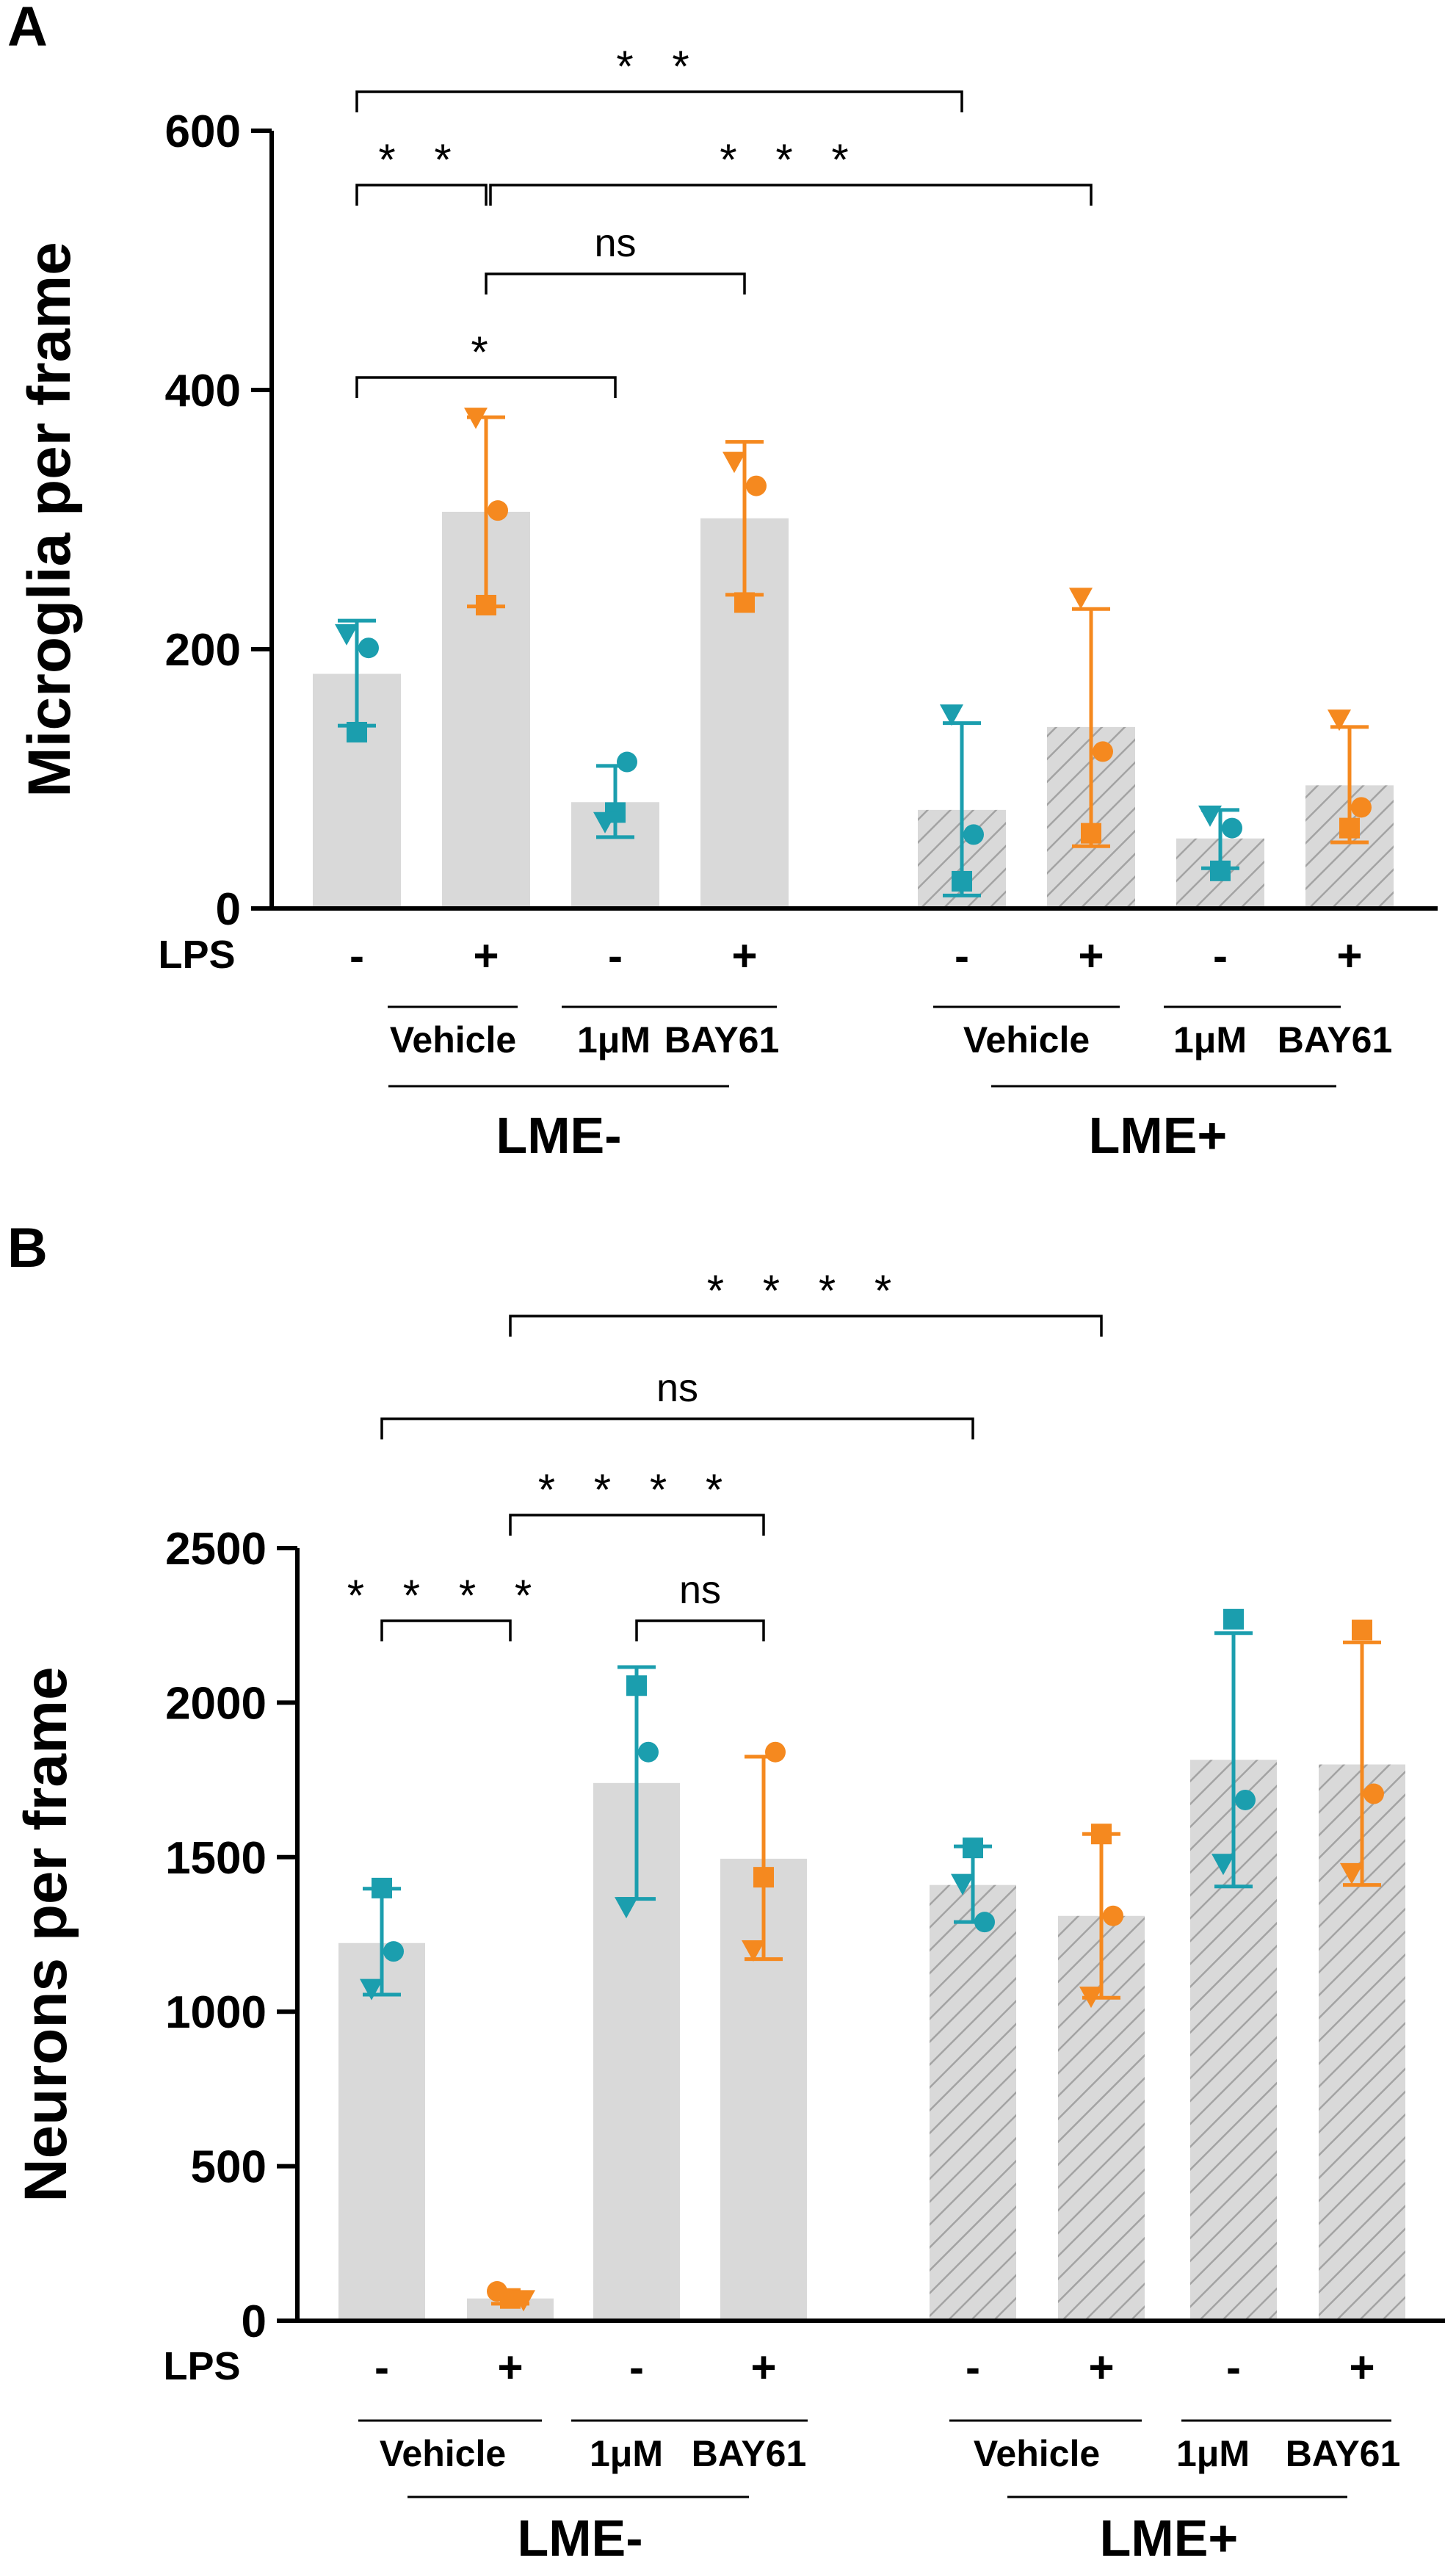  Describe the element at coordinates (216, 1703) in the screenshot. I see `y-tick-label: 2000` at that location.